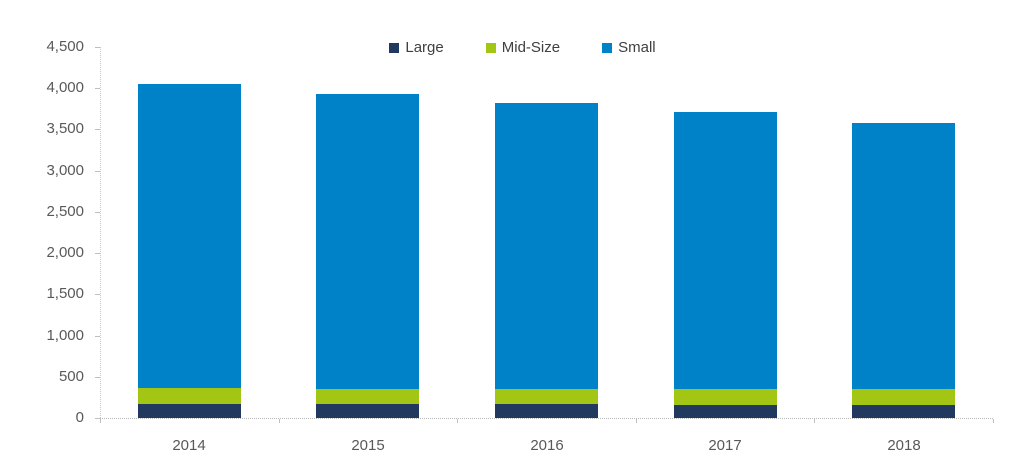 Image resolution: width=1025 pixels, height=473 pixels. Describe the element at coordinates (71, 376) in the screenshot. I see `y-axis-tick-label: 500` at that location.